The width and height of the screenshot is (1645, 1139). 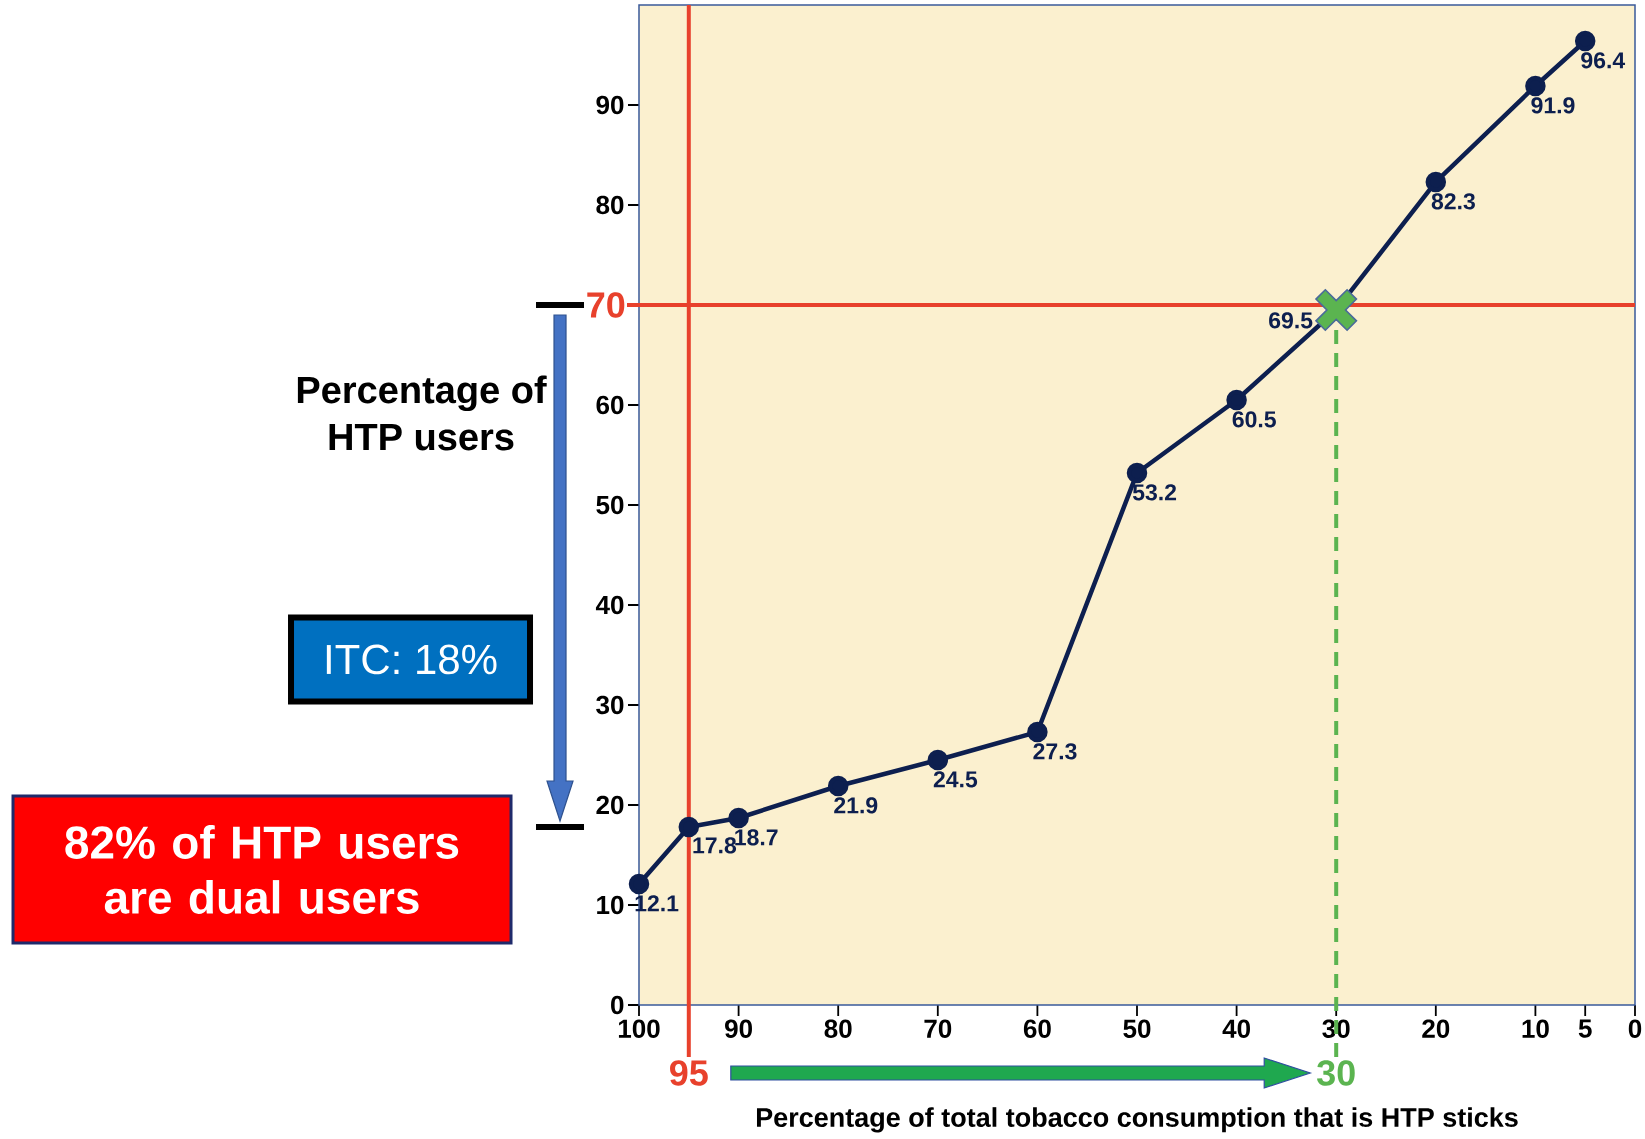 I want to click on x-tick-label: 0, so click(x=1635, y=1028).